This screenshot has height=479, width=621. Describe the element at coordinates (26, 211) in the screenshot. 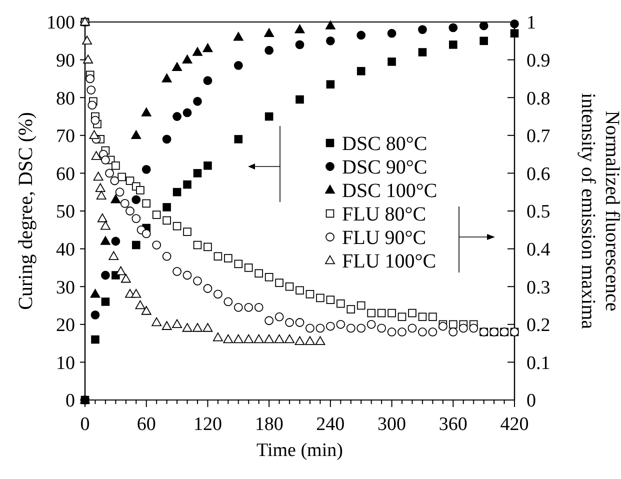

I see `y-axis-title: Curing degree, DSC (%)` at that location.